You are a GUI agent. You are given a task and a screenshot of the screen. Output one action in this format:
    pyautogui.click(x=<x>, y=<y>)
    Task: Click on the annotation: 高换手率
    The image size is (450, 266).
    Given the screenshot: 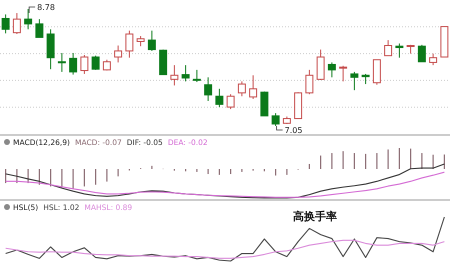 What is the action you would take?
    pyautogui.click(x=315, y=216)
    